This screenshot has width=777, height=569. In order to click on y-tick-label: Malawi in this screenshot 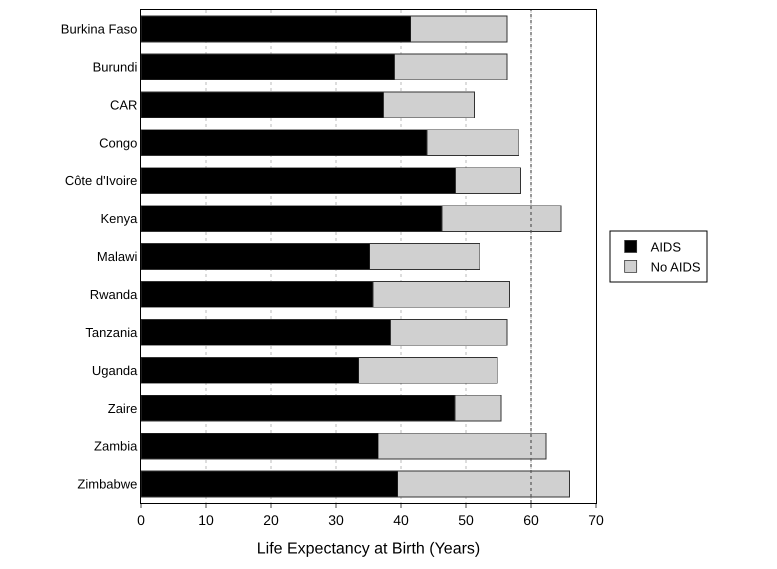, I will do `click(117, 256)`.